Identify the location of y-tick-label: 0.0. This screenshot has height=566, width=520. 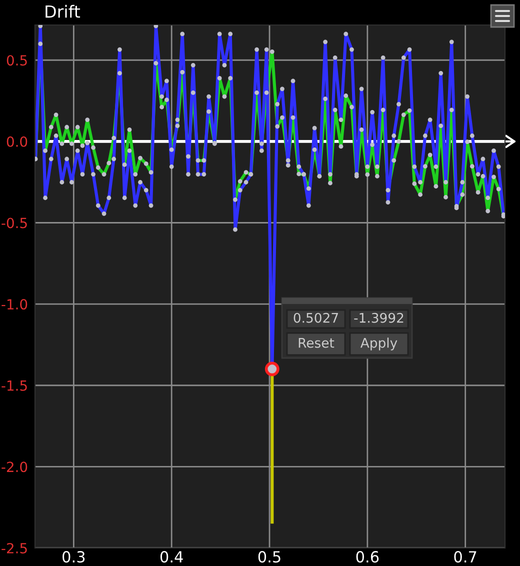
(17, 141).